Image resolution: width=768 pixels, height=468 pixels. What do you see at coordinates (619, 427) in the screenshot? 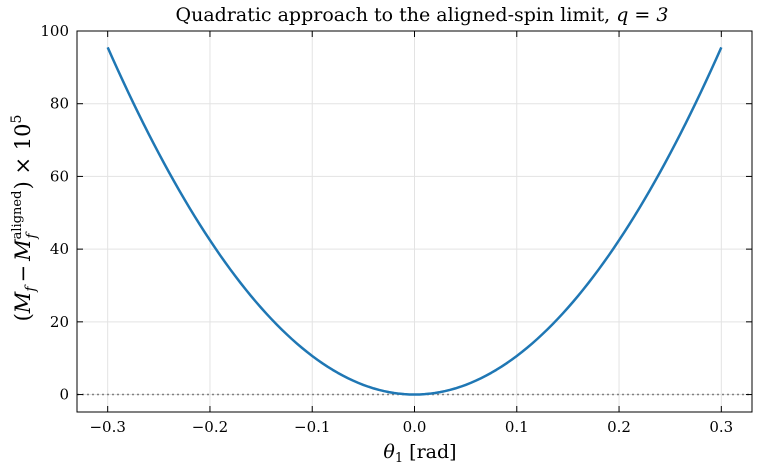
I see `x-tick-label: 0.2` at bounding box center [619, 427].